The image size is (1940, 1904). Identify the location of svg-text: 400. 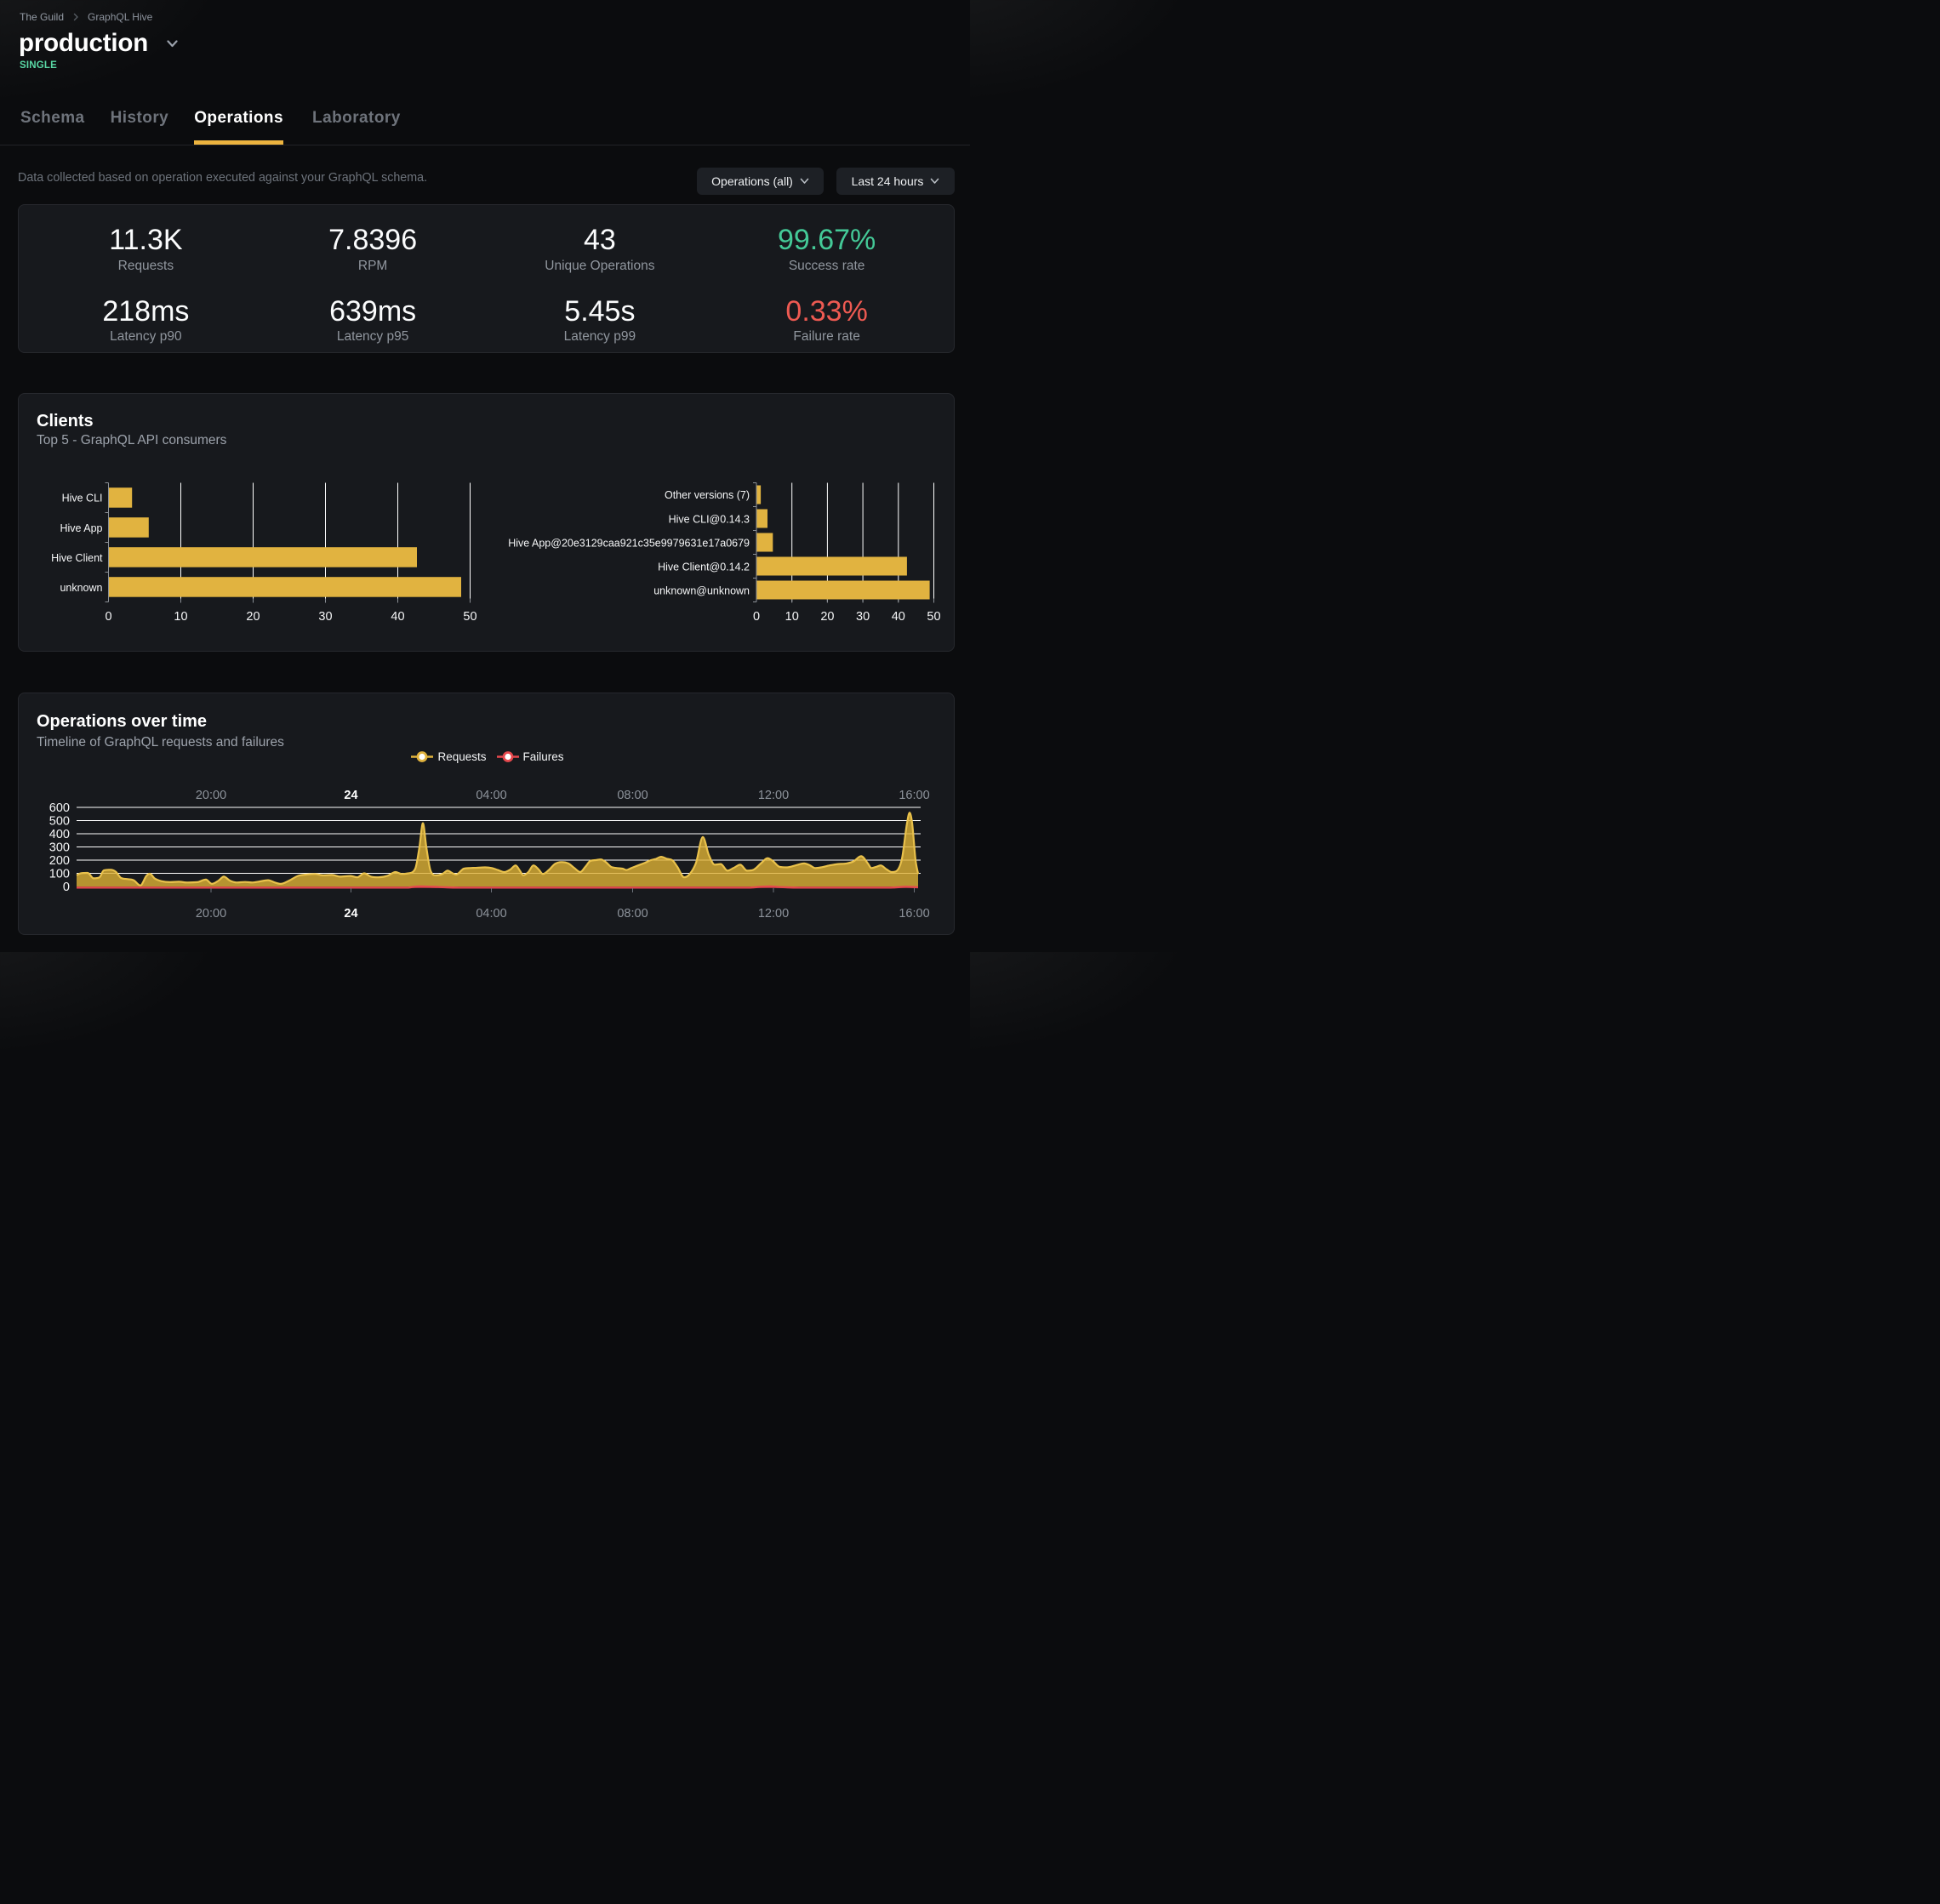
(59, 834).